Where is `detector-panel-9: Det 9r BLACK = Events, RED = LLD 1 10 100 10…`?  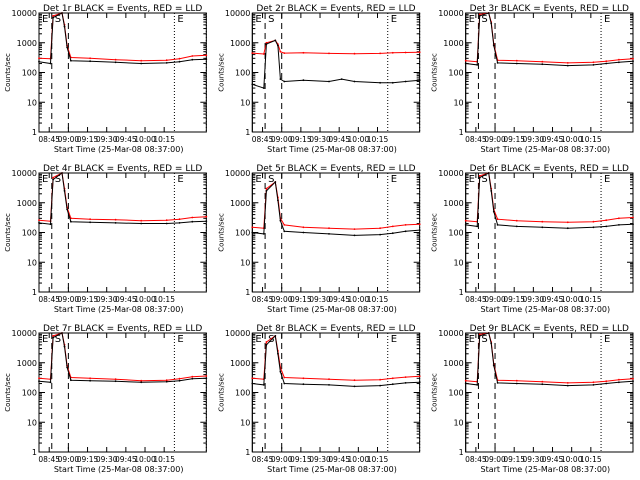
detector-panel-9: Det 9r BLACK = Events, RED = LLD 1 10 100 10… is located at coordinates (532, 399).